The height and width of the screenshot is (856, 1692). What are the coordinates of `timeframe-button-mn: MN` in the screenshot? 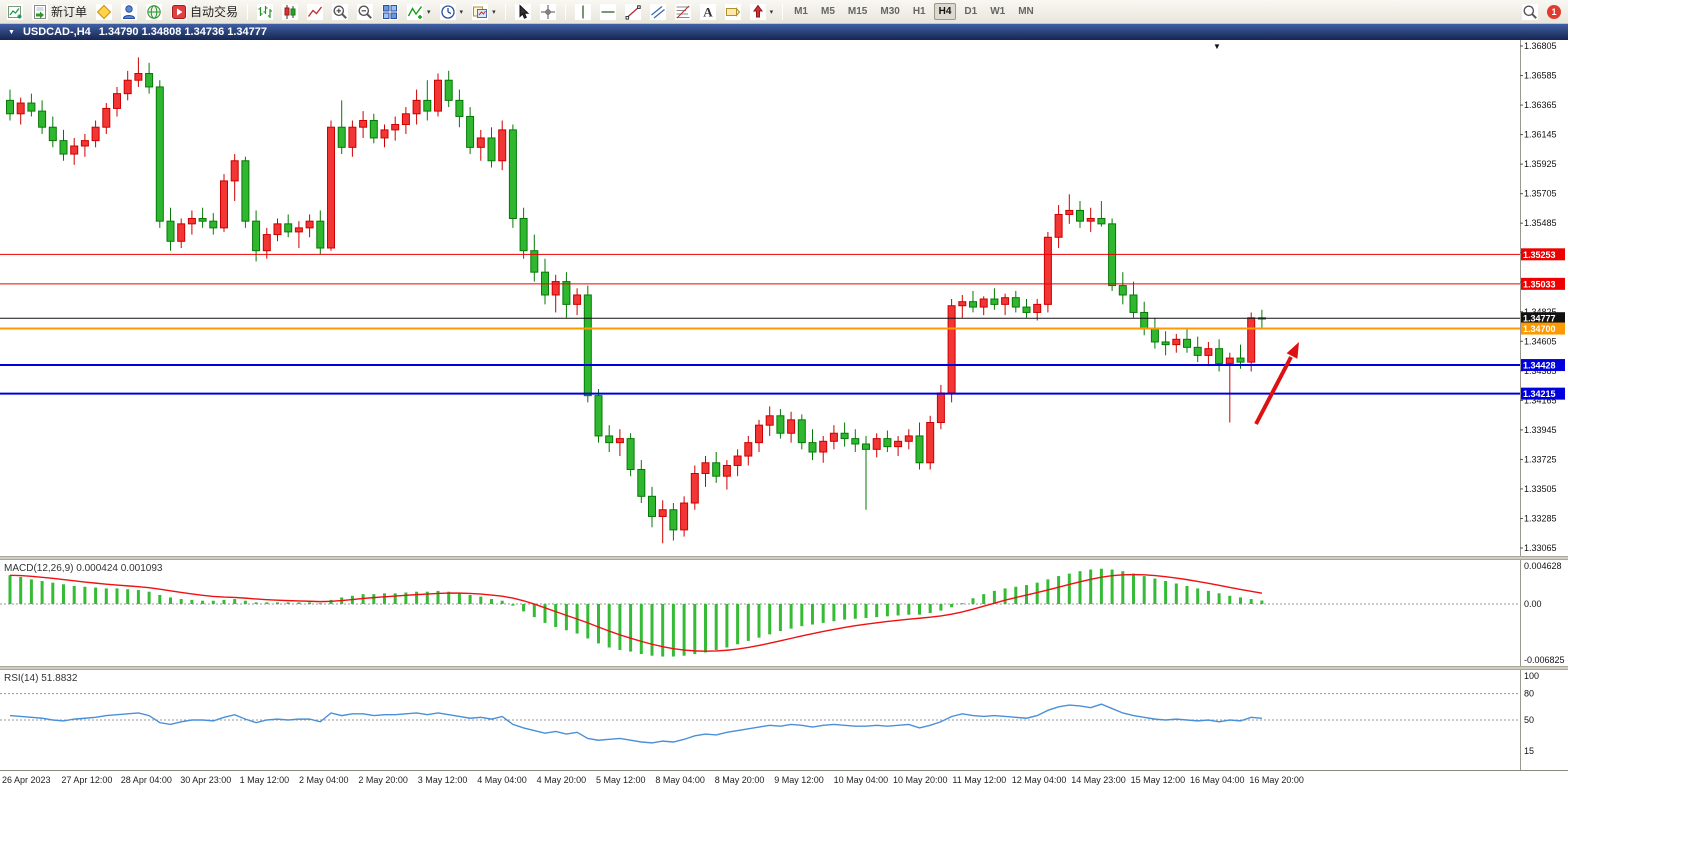 It's located at (1026, 11).